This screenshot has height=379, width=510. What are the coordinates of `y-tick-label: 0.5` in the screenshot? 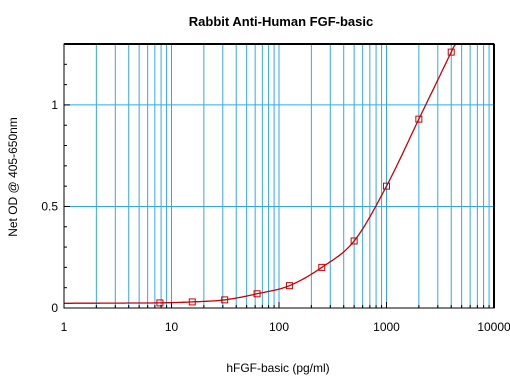 It's located at (49, 206).